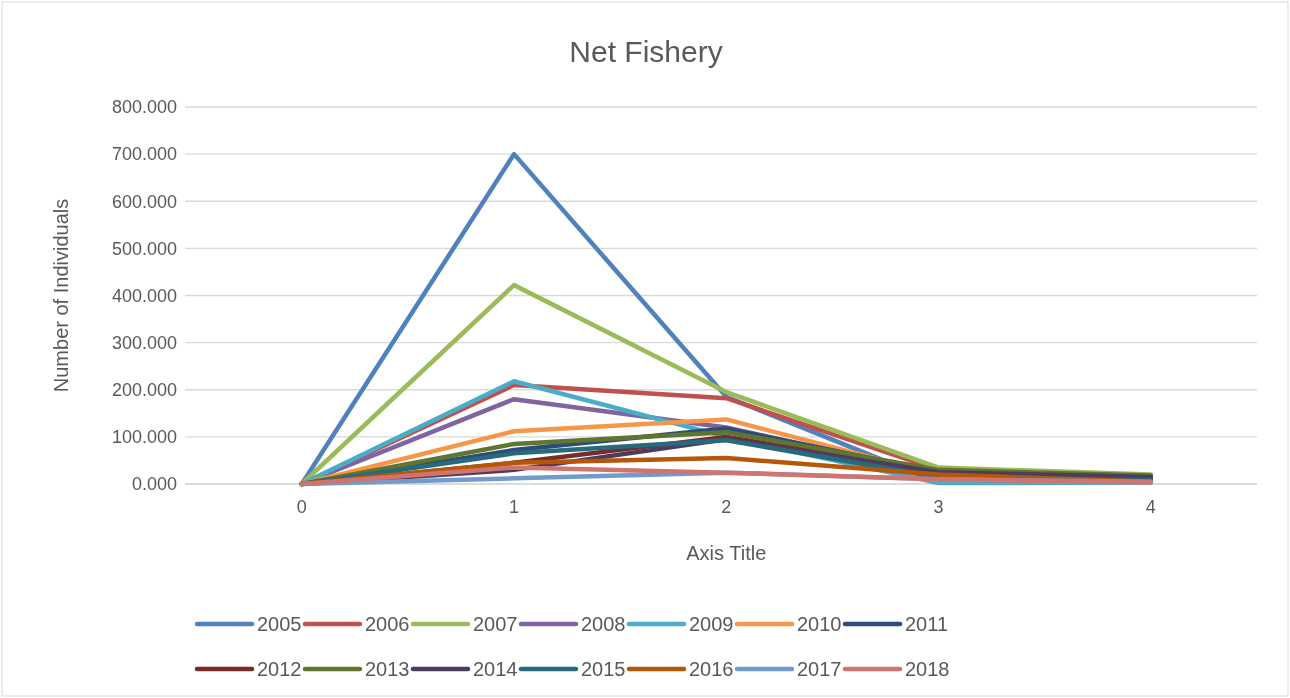 The width and height of the screenshot is (1290, 698). I want to click on x-tick-label: 0, so click(301, 507).